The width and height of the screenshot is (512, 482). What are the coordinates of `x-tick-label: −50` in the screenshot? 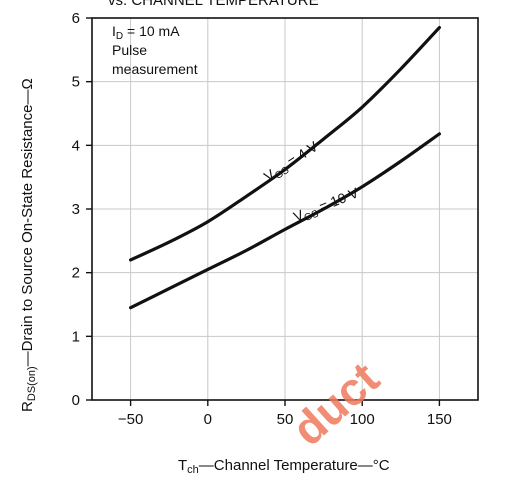 It's located at (130, 419).